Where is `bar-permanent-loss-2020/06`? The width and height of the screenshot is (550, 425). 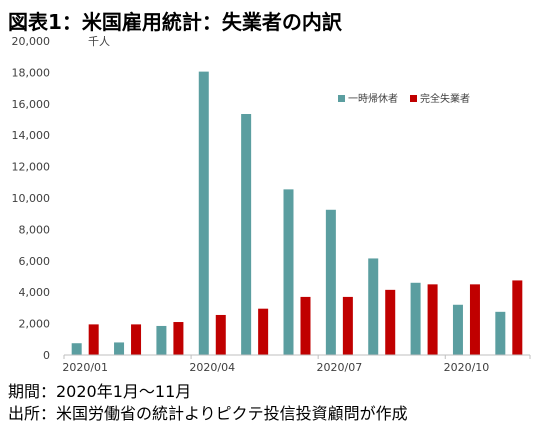 bar-permanent-loss-2020/06 is located at coordinates (305, 325).